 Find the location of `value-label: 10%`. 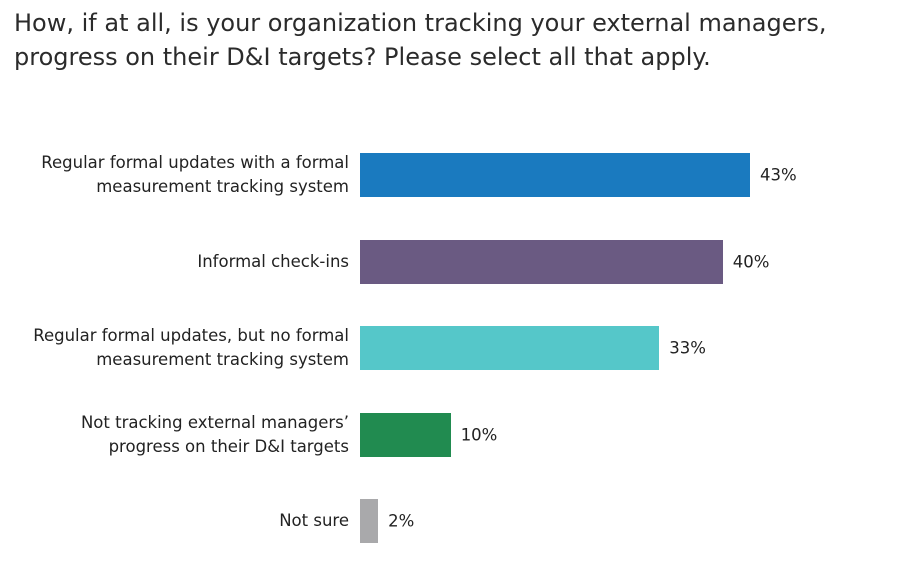

value-label: 10% is located at coordinates (479, 434).